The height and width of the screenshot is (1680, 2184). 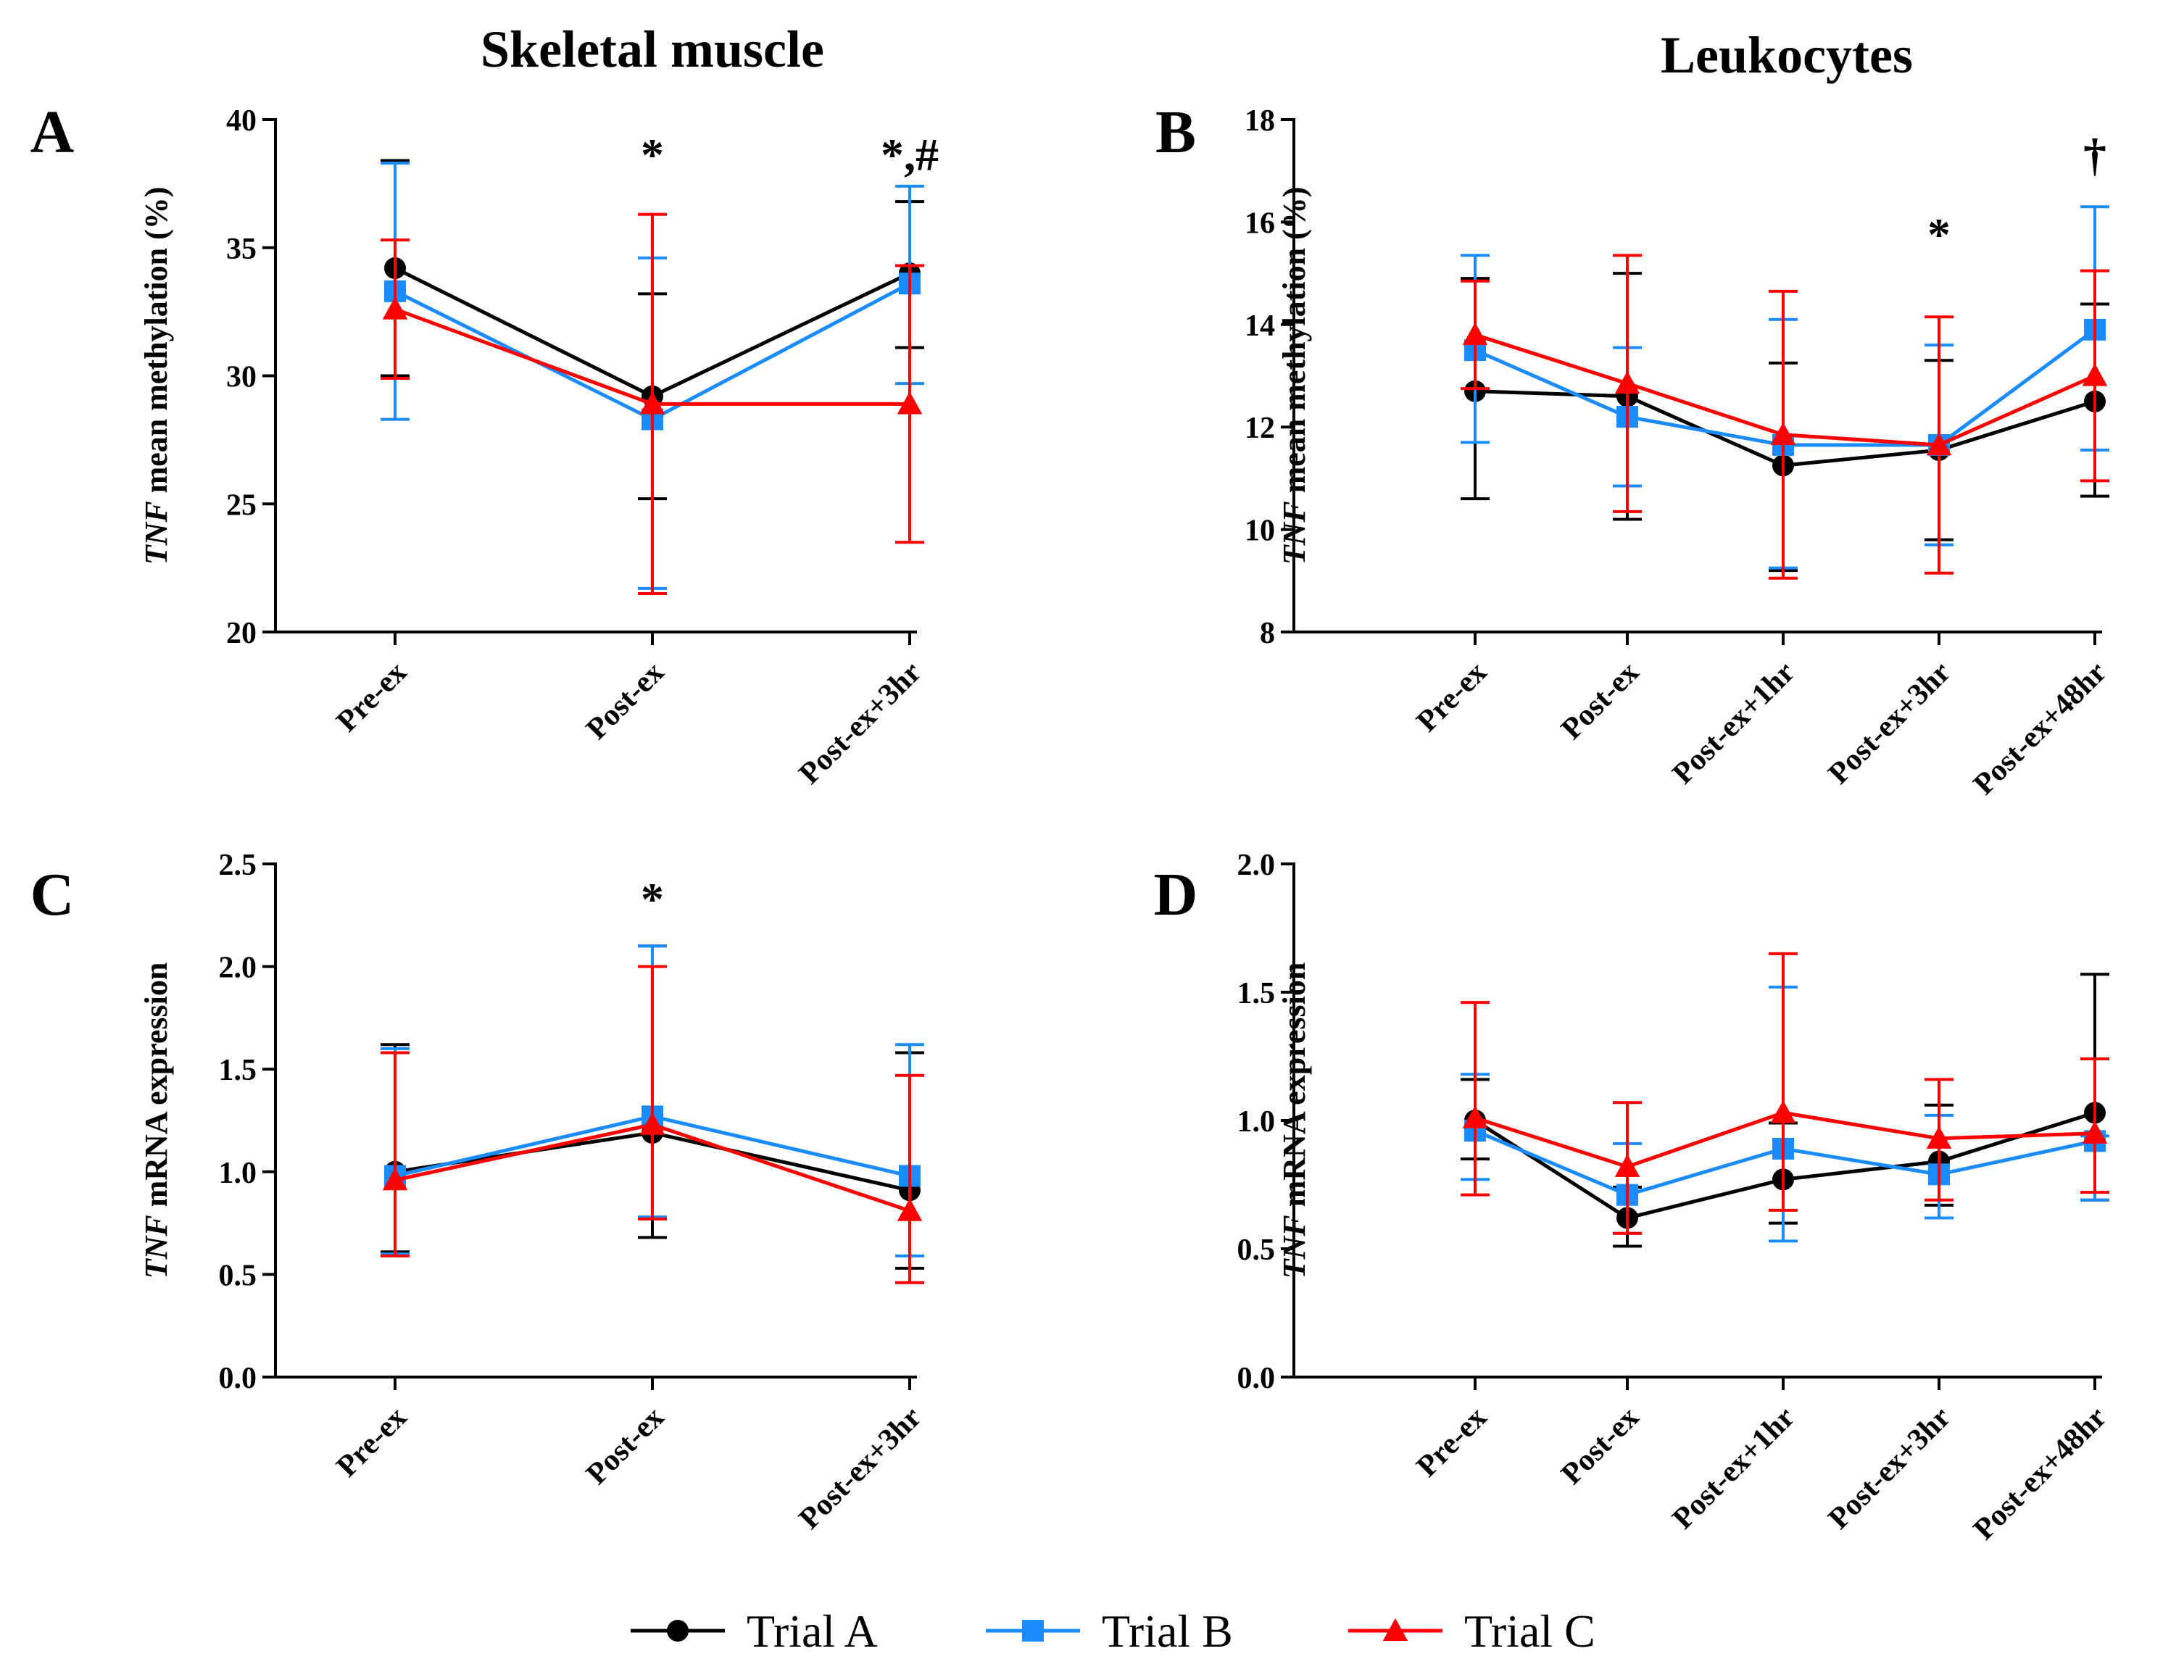 What do you see at coordinates (1260, 121) in the screenshot?
I see `y-tick-label: 18` at bounding box center [1260, 121].